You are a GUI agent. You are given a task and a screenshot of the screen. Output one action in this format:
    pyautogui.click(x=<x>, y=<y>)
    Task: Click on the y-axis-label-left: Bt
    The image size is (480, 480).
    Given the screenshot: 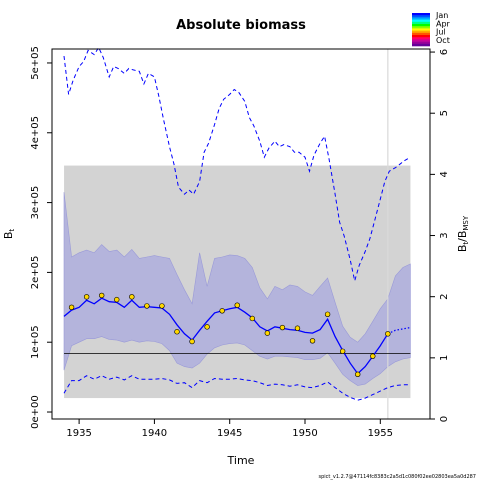 What is the action you would take?
    pyautogui.click(x=9, y=234)
    